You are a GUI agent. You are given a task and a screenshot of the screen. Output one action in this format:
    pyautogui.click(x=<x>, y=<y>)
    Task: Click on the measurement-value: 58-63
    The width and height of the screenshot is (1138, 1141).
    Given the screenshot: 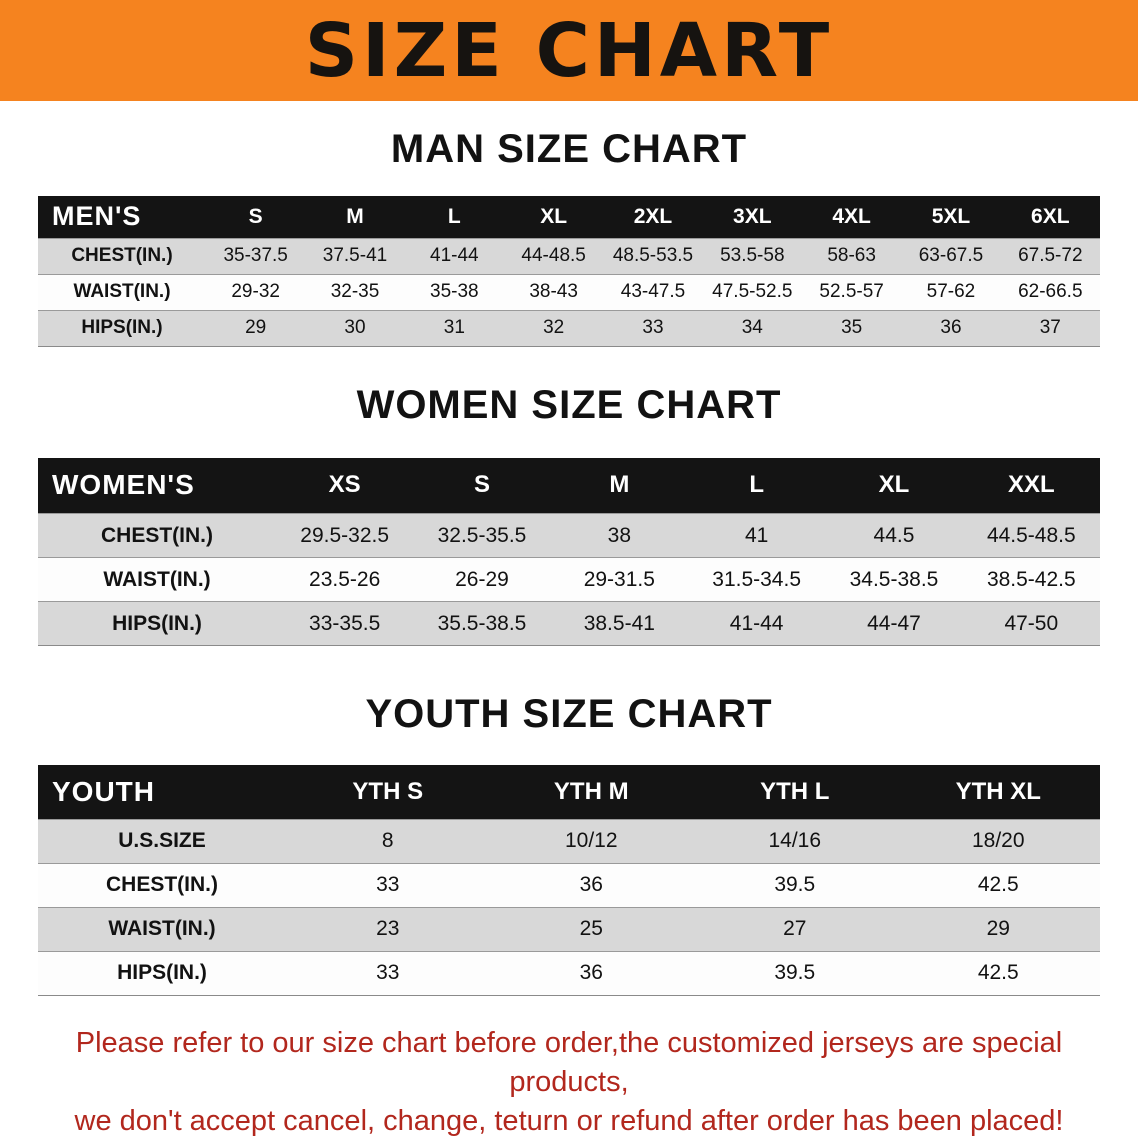 What is the action you would take?
    pyautogui.click(x=851, y=255)
    